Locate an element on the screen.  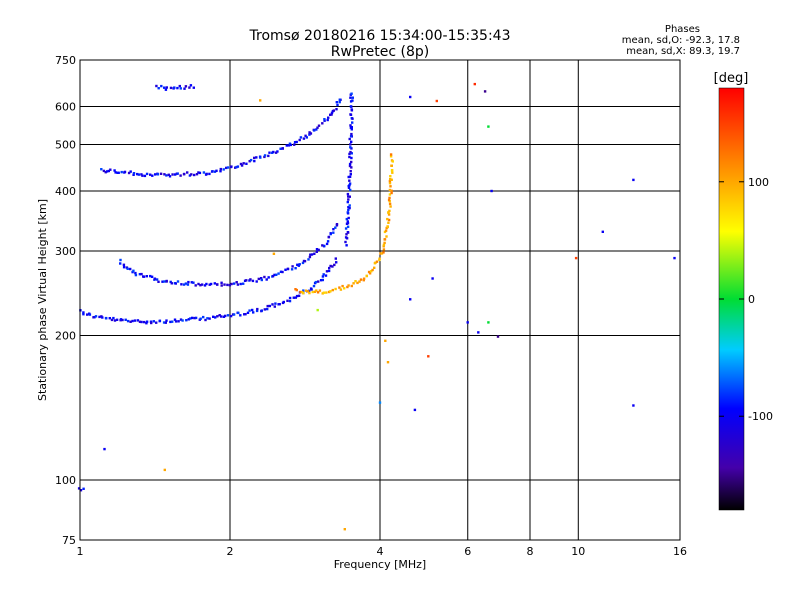
x-axis-label: Frequency [MHz] is located at coordinates (380, 564).